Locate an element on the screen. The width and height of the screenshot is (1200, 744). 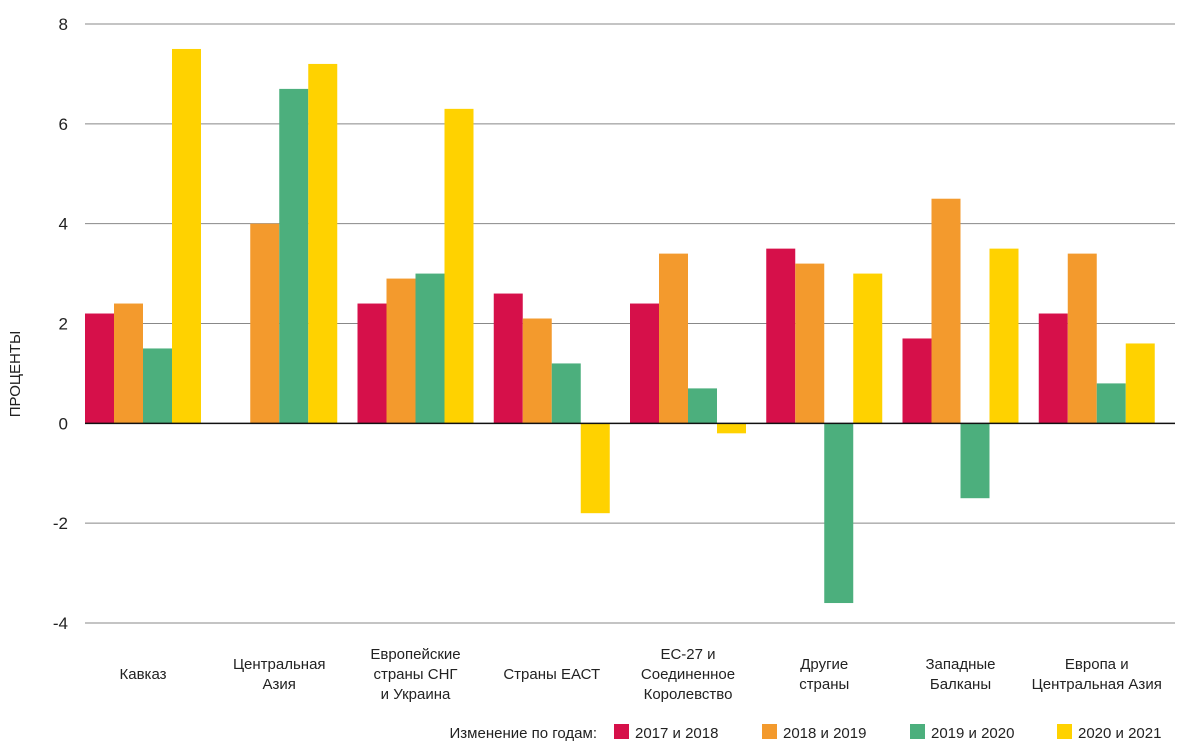
y-tick-label: 6 is located at coordinates (63, 124).